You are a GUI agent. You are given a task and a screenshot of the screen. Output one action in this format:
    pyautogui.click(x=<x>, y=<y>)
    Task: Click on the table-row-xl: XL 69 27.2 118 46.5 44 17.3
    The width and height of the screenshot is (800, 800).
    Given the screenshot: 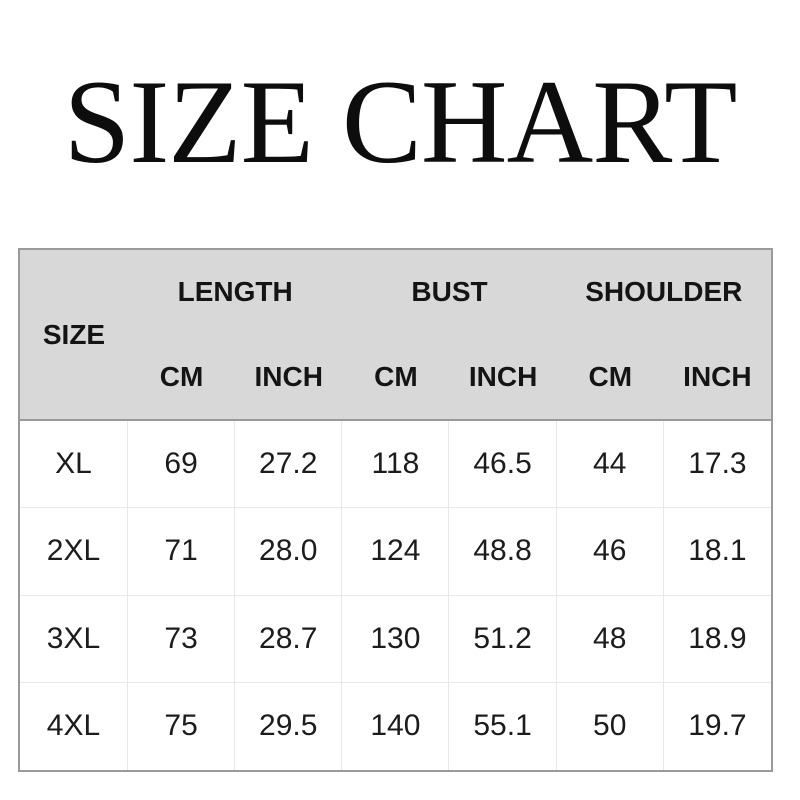 What is the action you would take?
    pyautogui.click(x=395, y=465)
    